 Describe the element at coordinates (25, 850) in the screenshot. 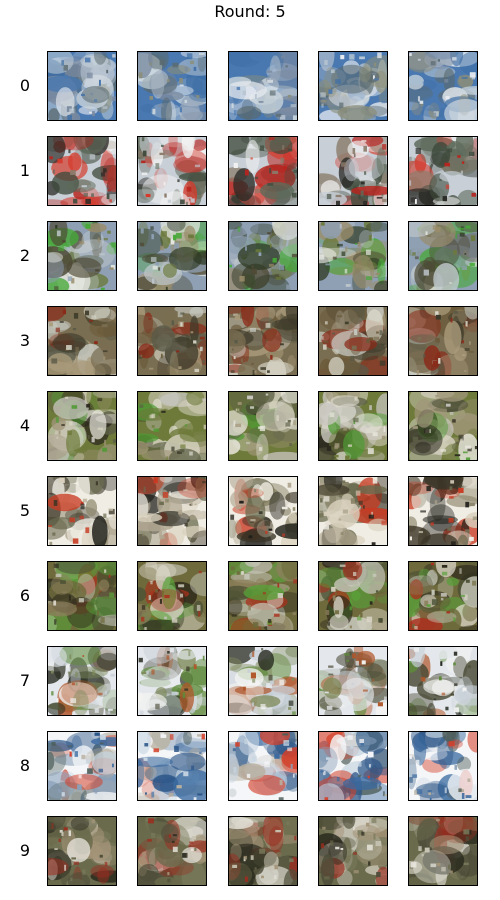

I see `row-label: 9` at that location.